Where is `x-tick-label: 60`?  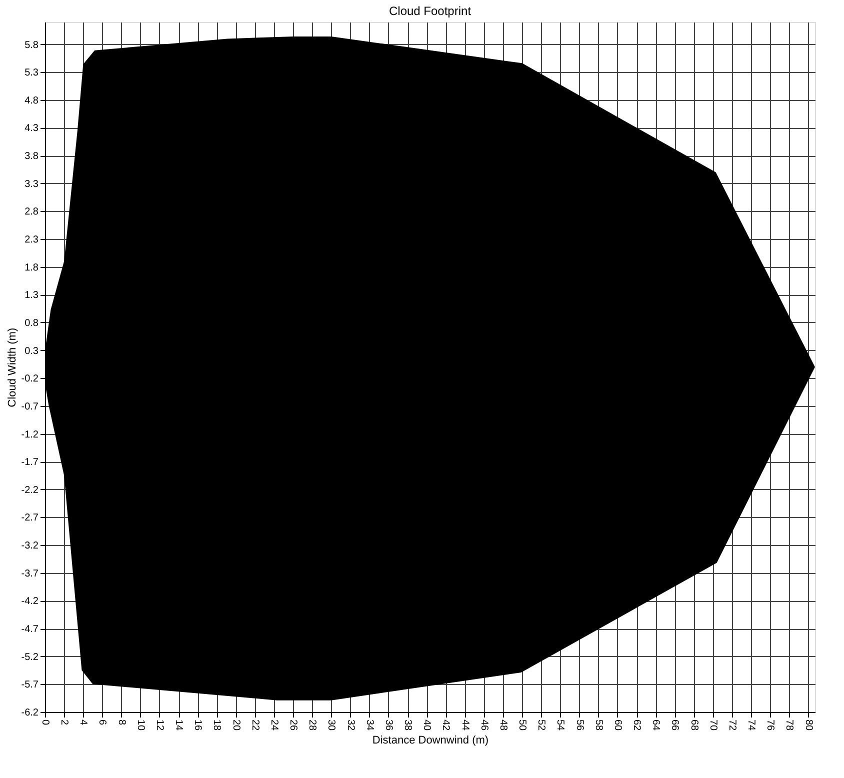 x-tick-label: 60 is located at coordinates (617, 726).